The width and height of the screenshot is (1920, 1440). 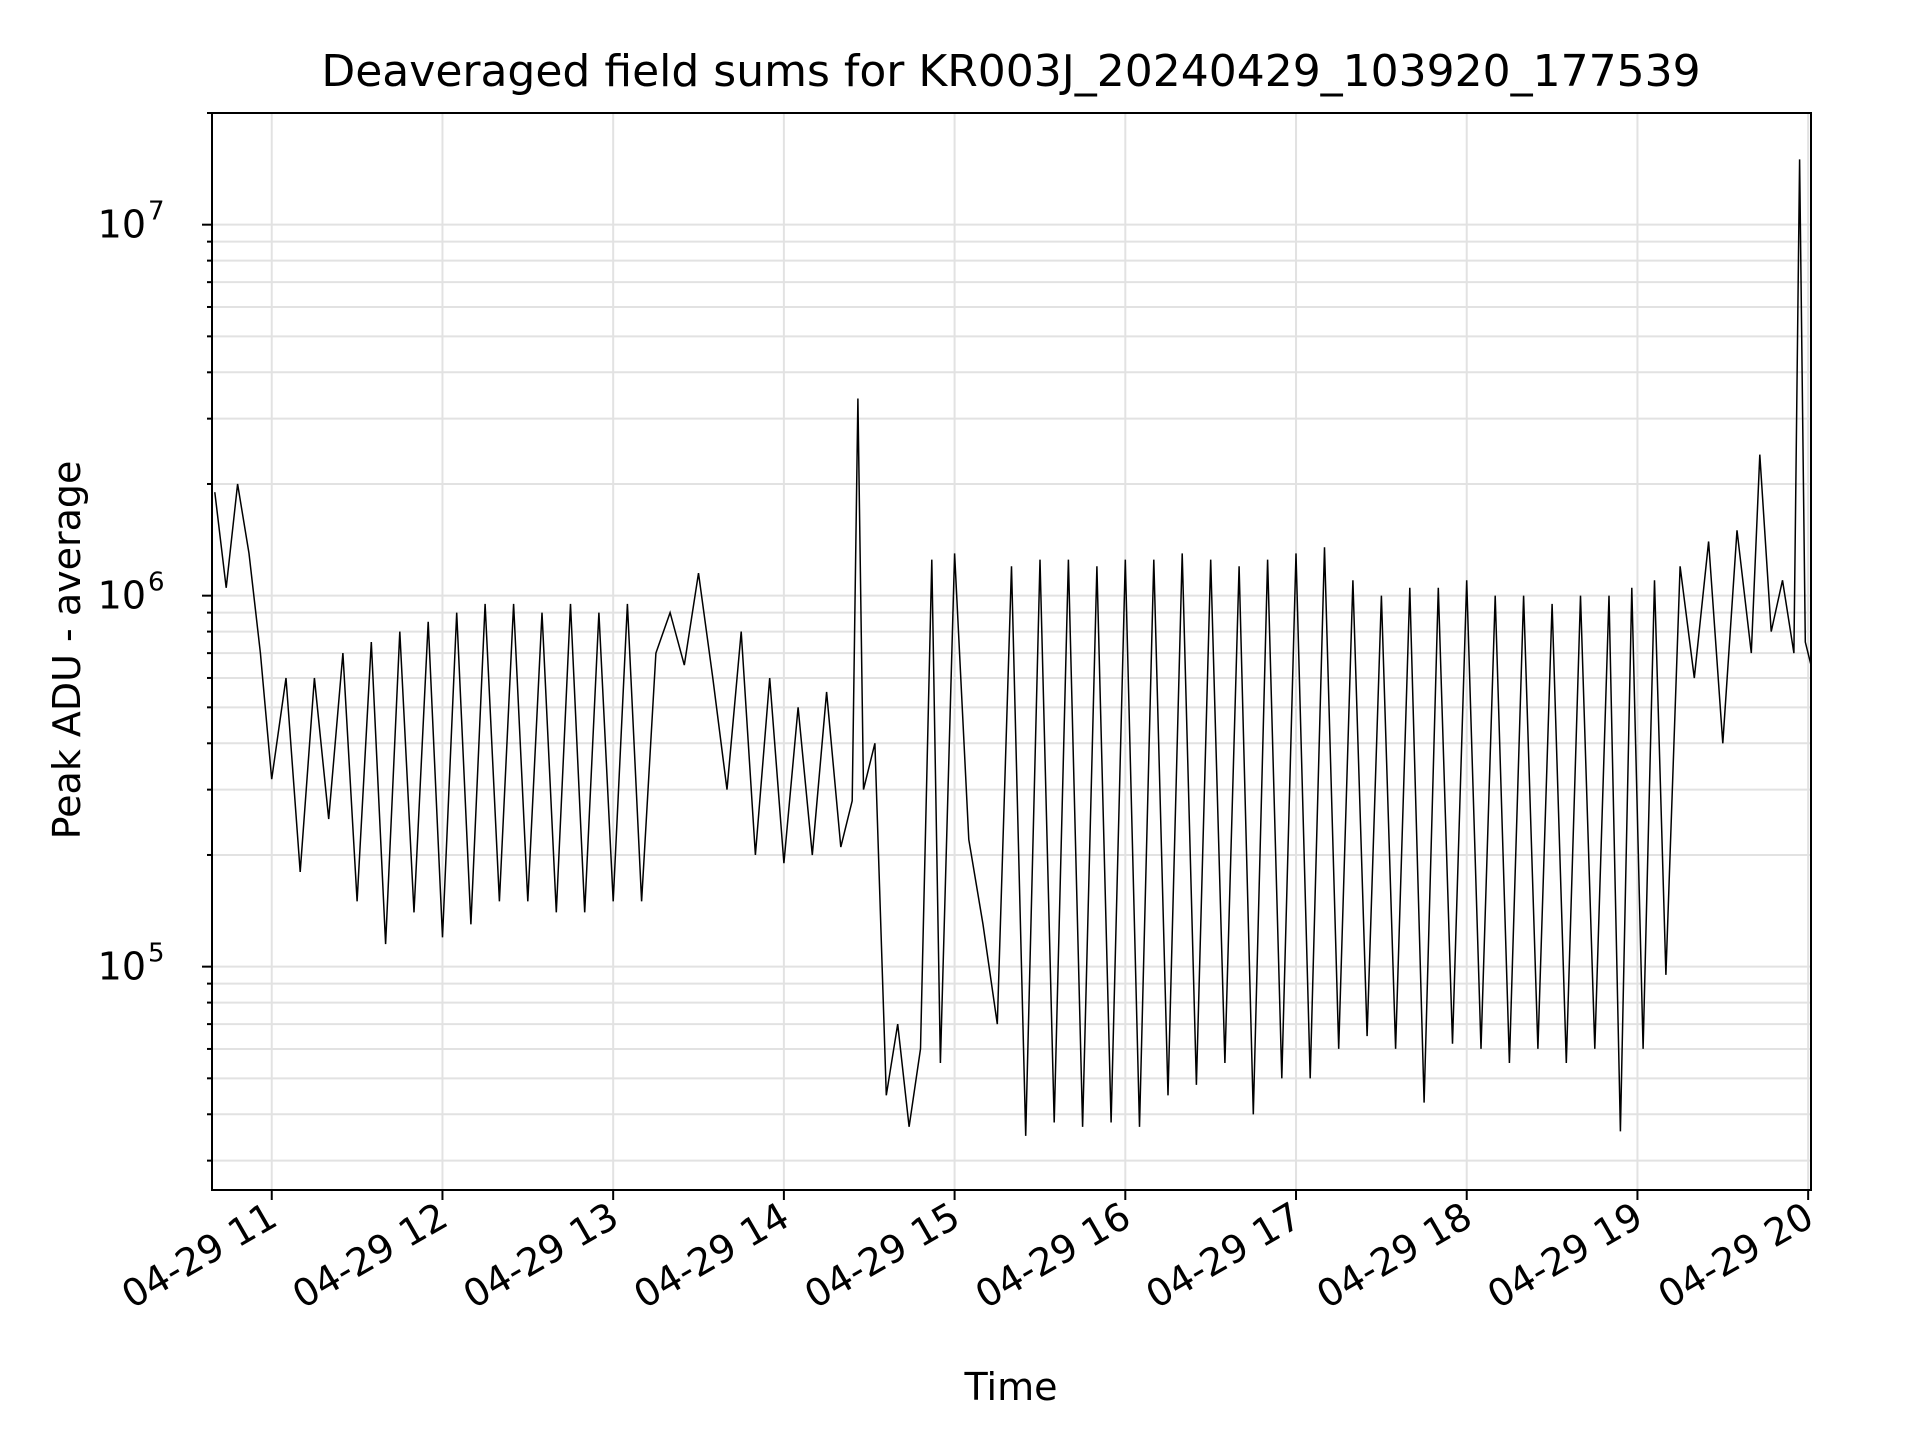 What do you see at coordinates (156, 583) in the screenshot?
I see `y-tick-exponent: 6` at bounding box center [156, 583].